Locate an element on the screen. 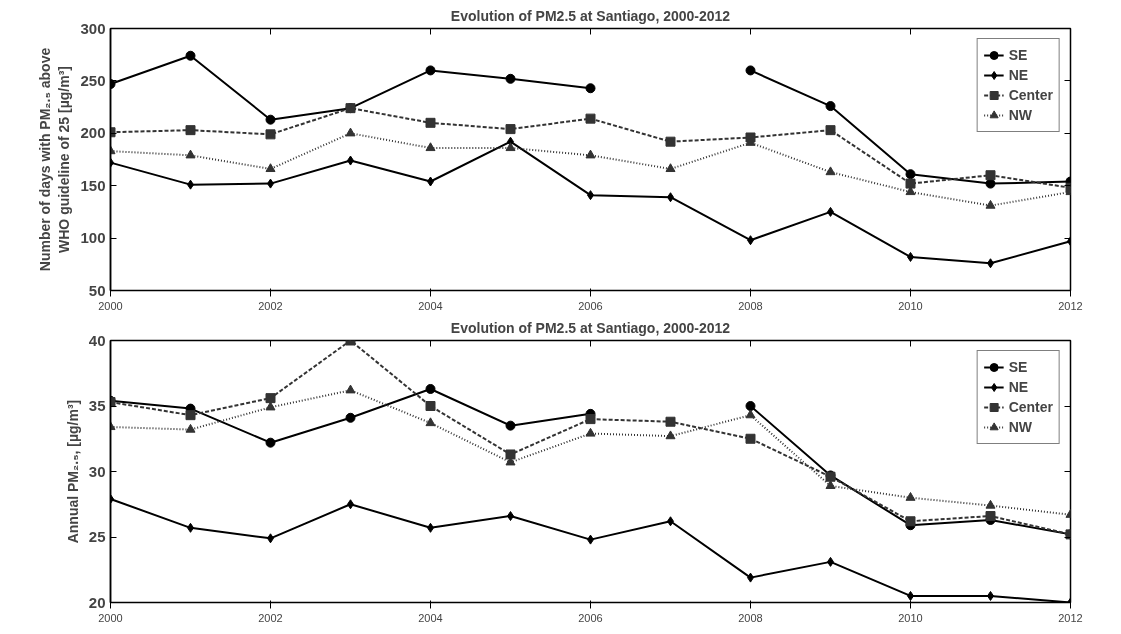  y-tick-label: 150 is located at coordinates (93, 185).